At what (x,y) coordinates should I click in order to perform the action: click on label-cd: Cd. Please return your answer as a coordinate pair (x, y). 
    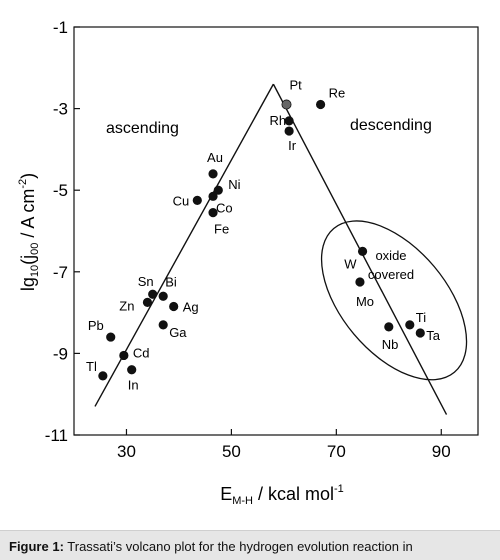
    Looking at the image, I should click on (141, 352).